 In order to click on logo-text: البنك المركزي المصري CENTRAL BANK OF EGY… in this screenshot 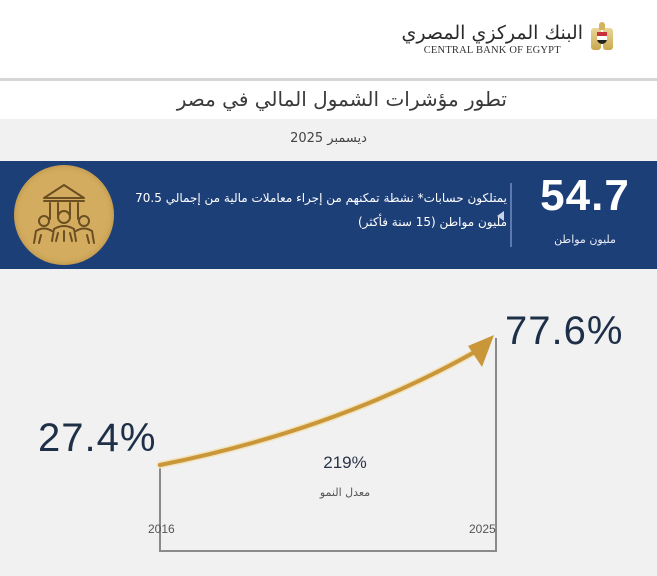, I will do `click(492, 38)`.